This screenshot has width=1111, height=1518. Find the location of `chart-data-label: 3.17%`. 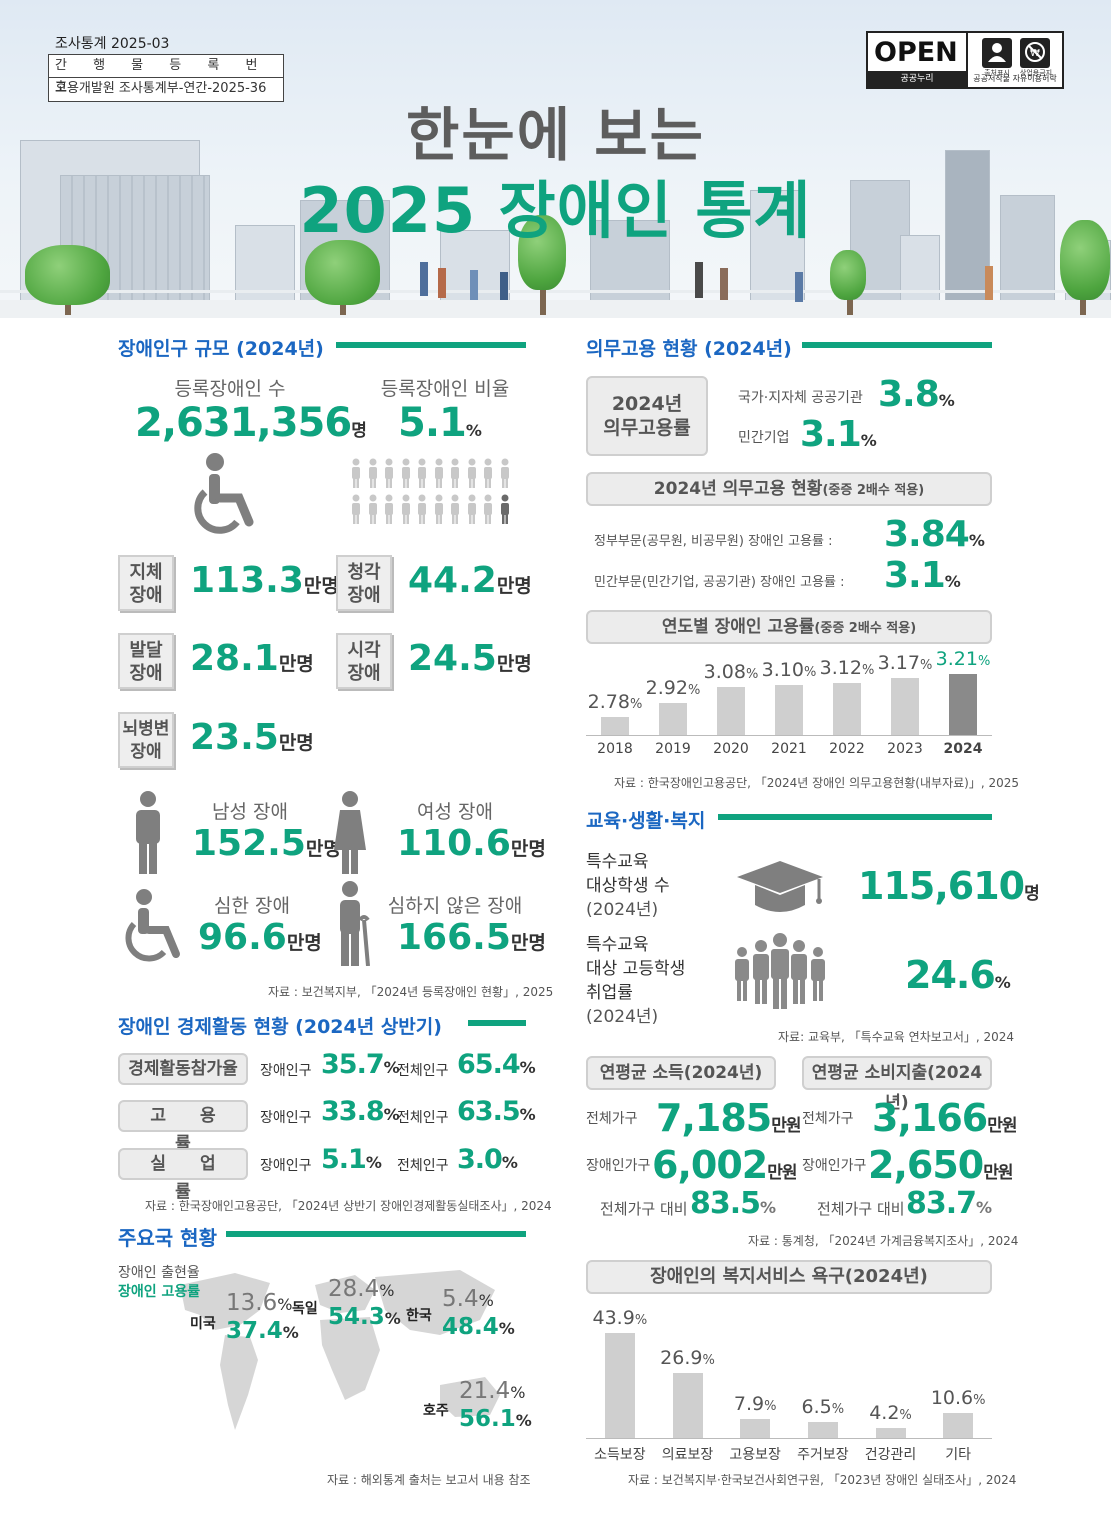

chart-data-label: 3.17% is located at coordinates (905, 662).